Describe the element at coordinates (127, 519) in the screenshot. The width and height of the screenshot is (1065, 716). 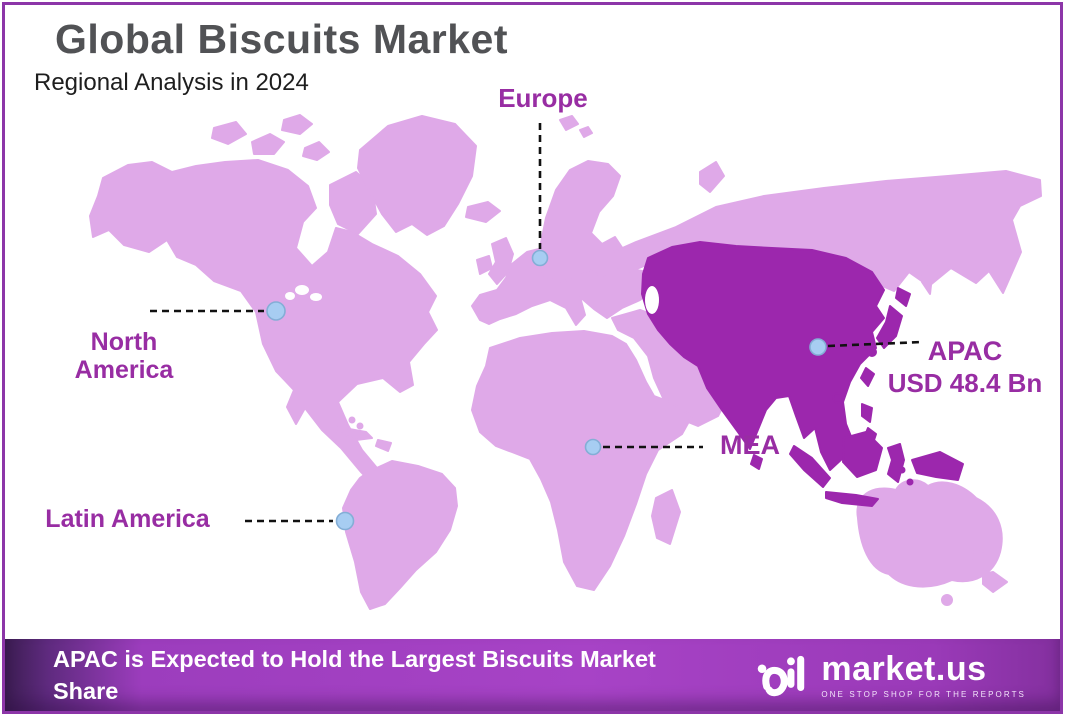
I see `region-label-latin-america: Latin America` at that location.